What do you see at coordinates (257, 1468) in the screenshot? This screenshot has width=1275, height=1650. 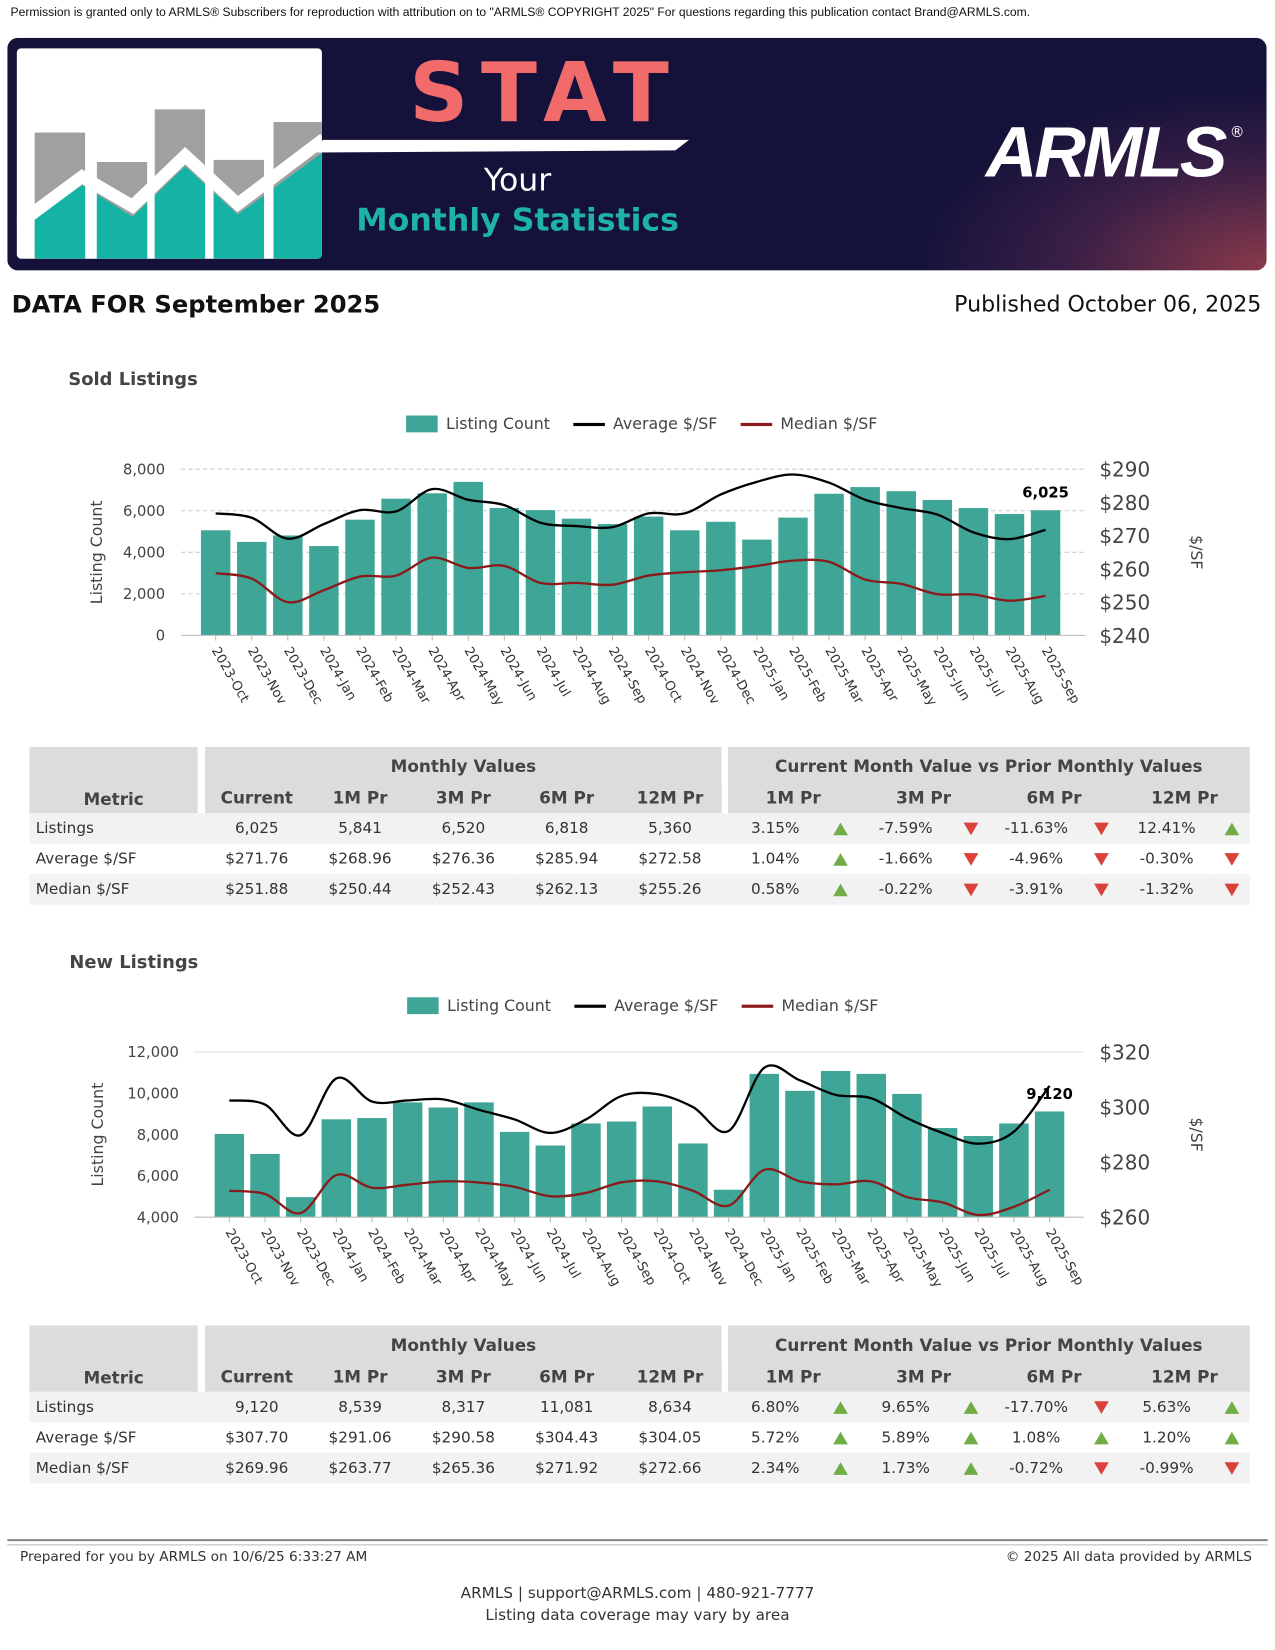 I see `cell-value: $269.96` at bounding box center [257, 1468].